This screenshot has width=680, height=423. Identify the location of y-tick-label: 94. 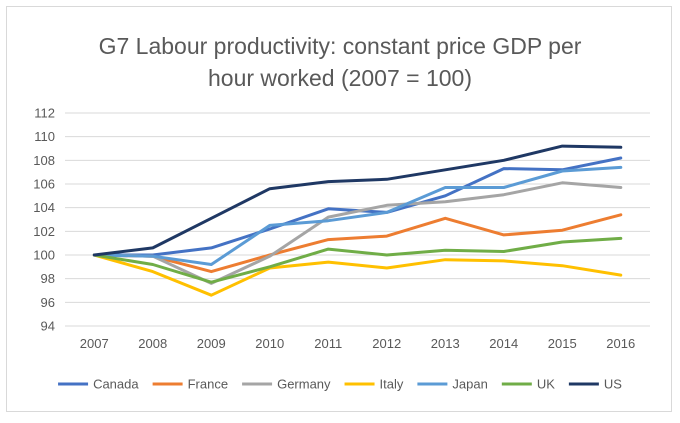
(48, 326).